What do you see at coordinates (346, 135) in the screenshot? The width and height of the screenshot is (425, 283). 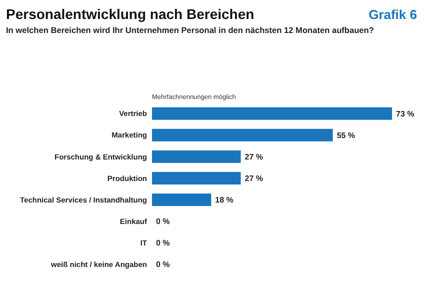 I see `data-label: 55 %` at bounding box center [346, 135].